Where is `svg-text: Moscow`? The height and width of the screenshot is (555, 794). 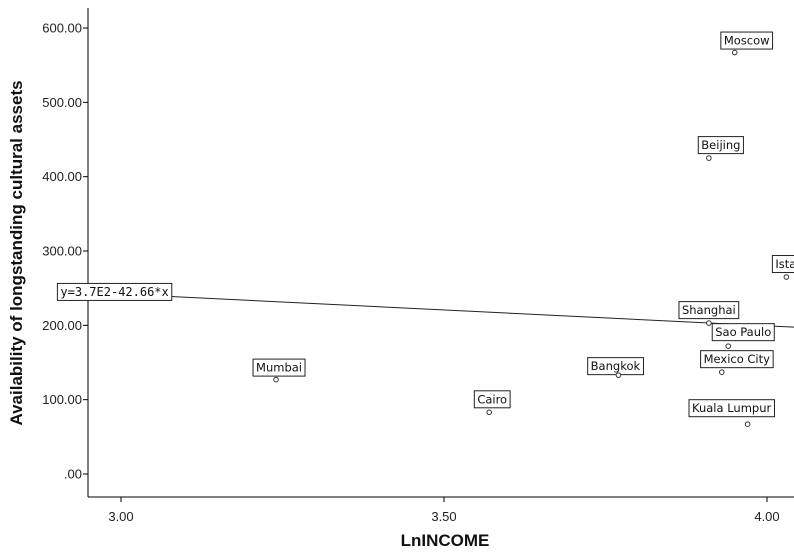 svg-text: Moscow is located at coordinates (747, 41).